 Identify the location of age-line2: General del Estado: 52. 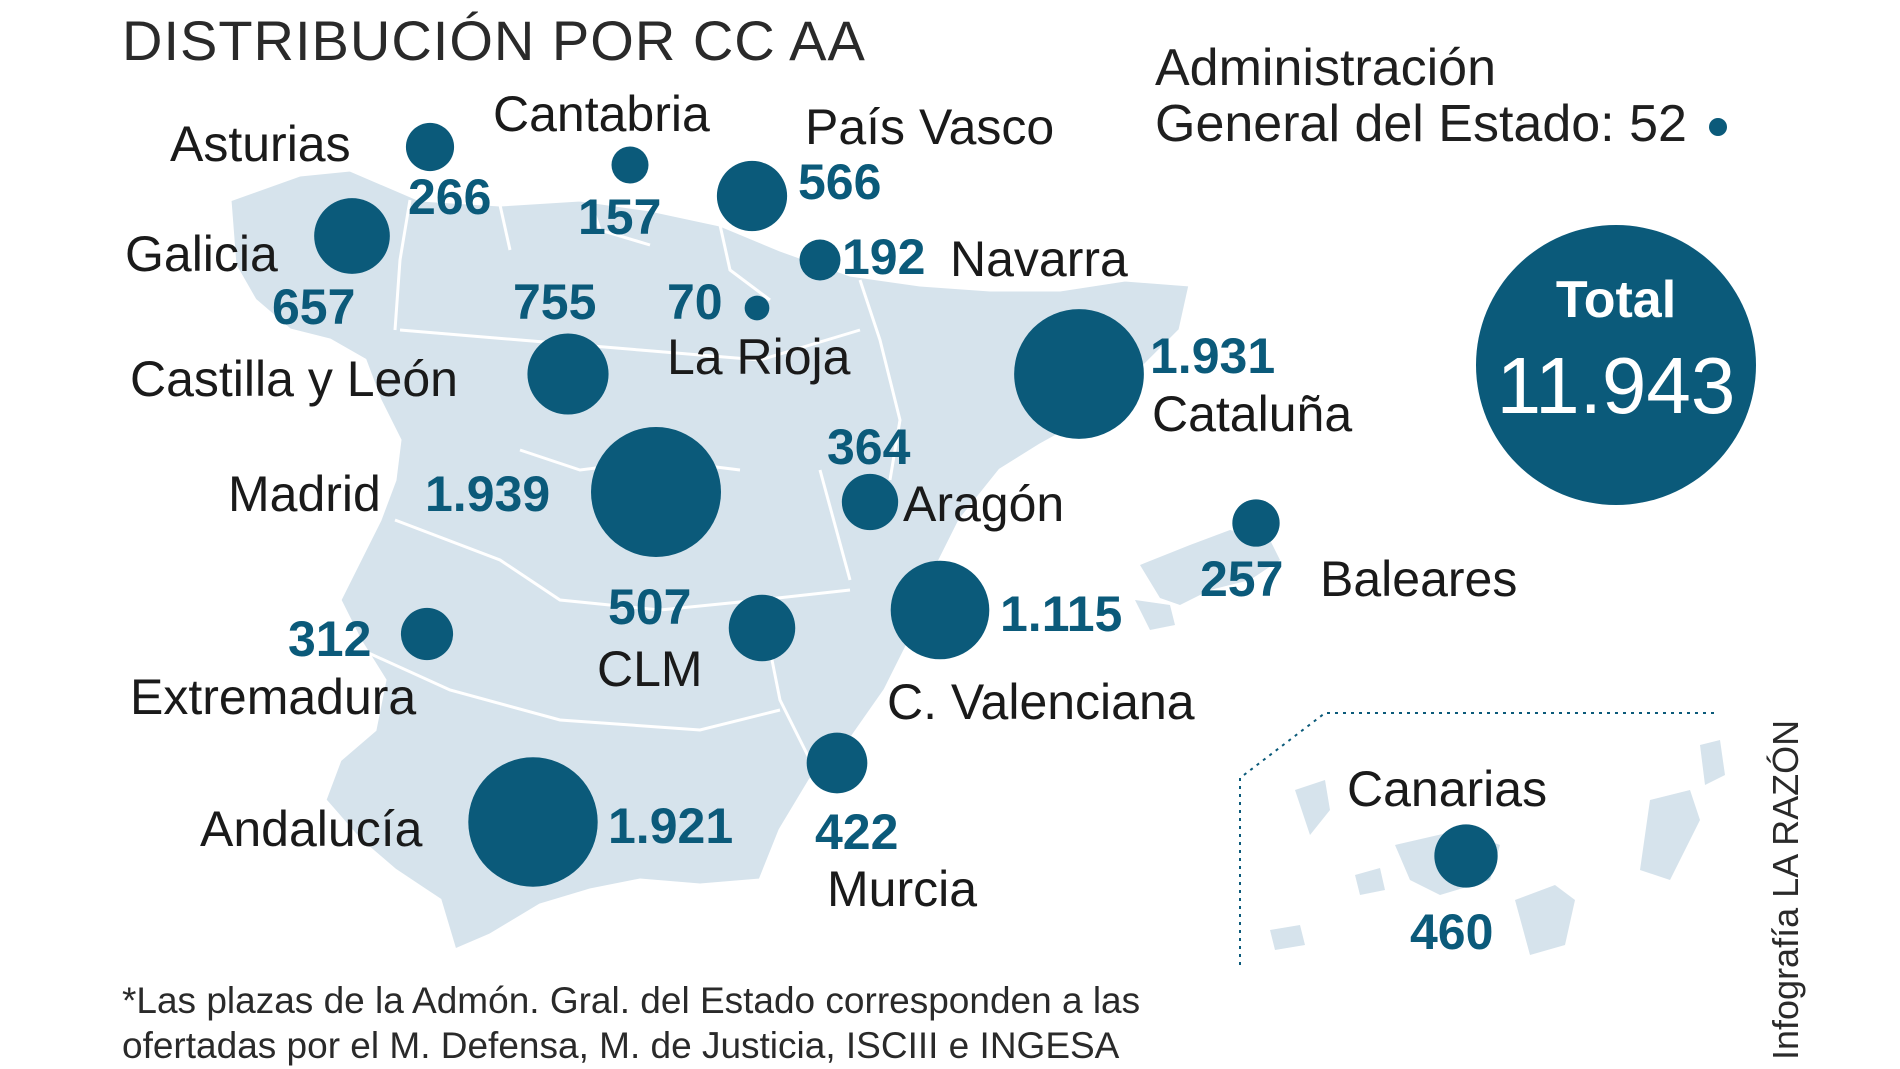
(1441, 124).